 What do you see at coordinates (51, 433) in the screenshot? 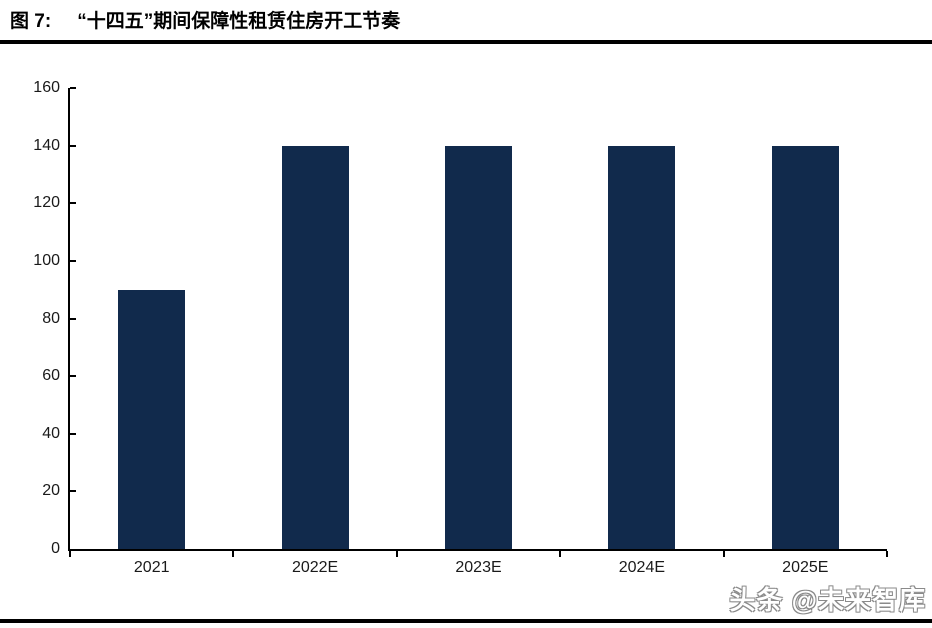
I see `y-tick-label: 40` at bounding box center [51, 433].